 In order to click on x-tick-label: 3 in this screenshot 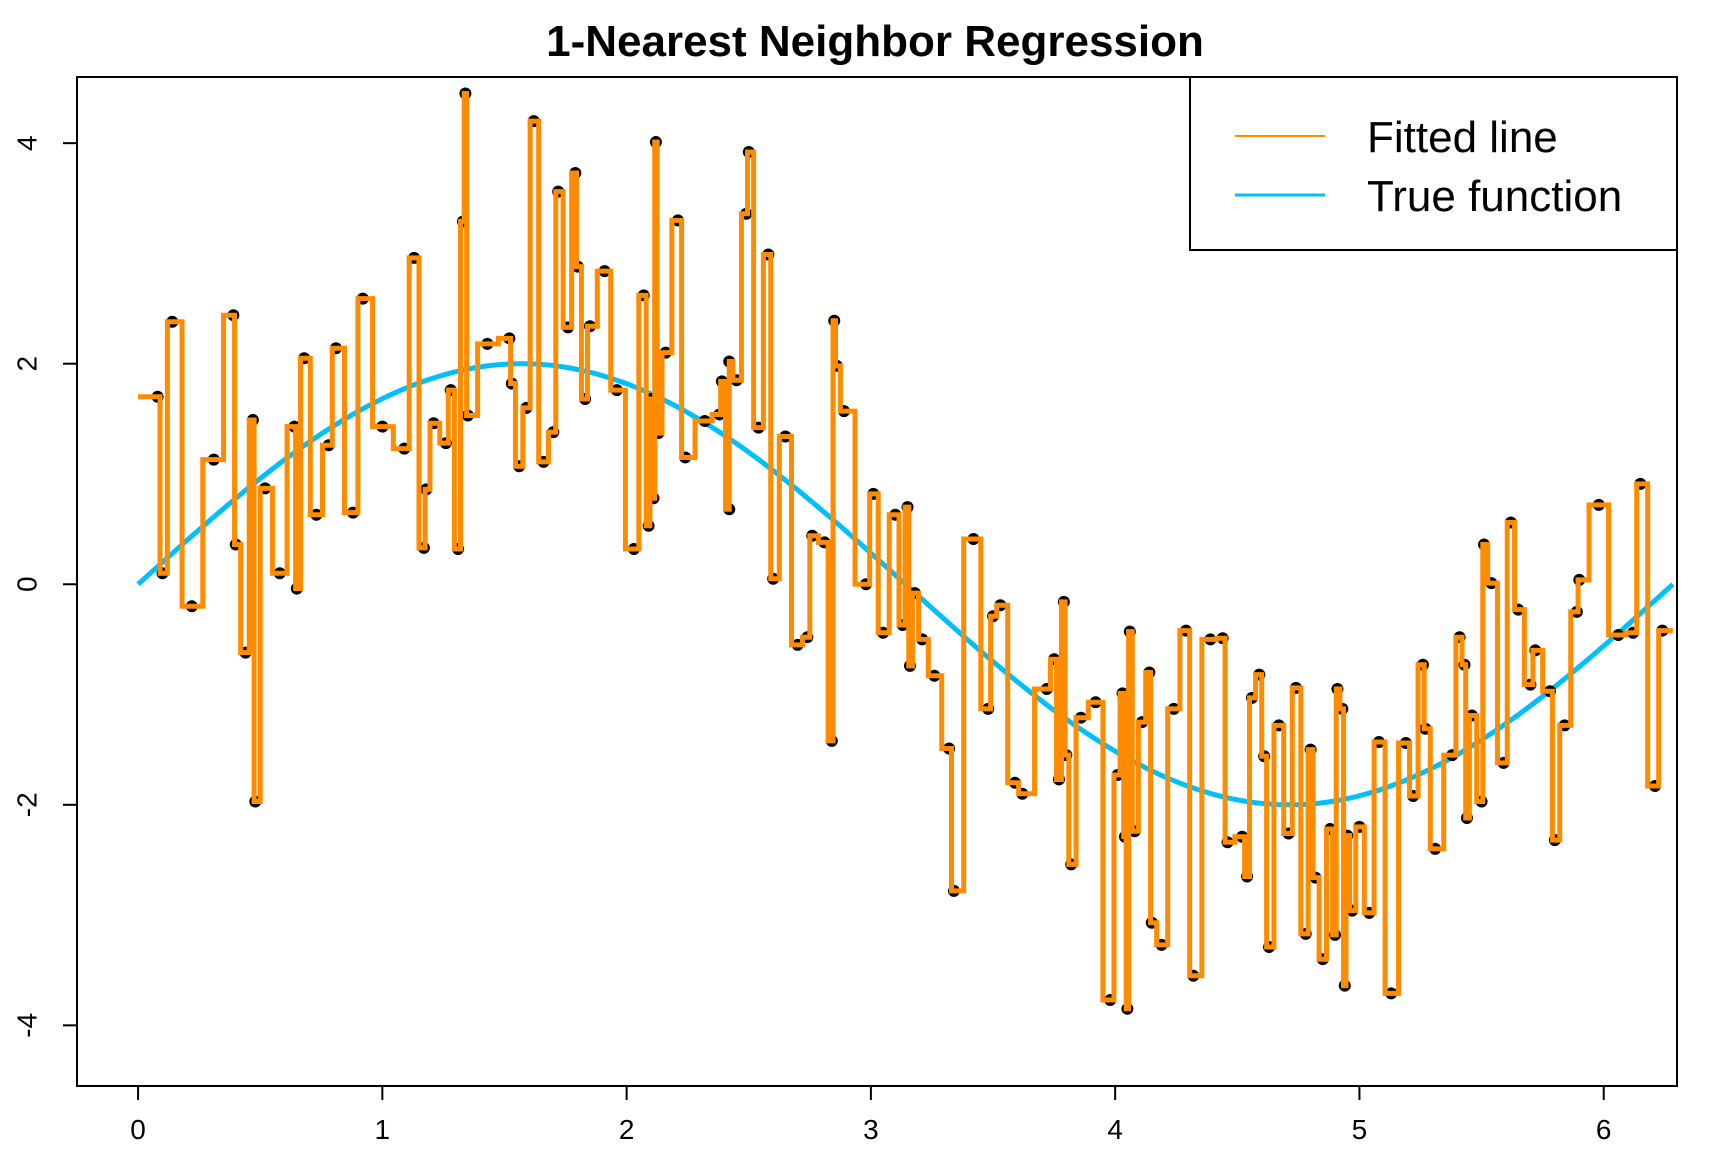, I will do `click(871, 1129)`.